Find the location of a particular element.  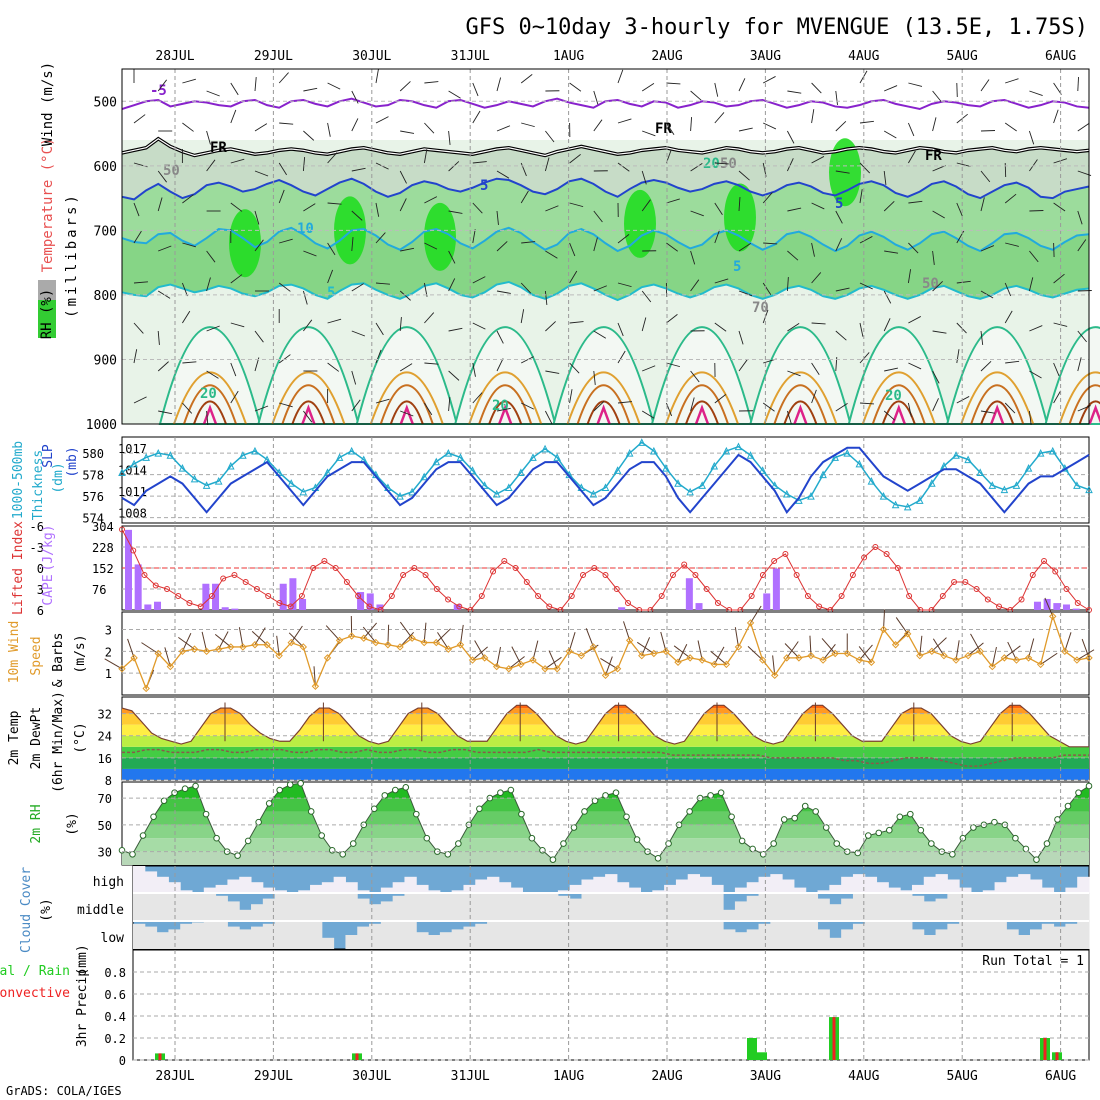

date-label-bottom: 4AUG is located at coordinates (863, 1076).